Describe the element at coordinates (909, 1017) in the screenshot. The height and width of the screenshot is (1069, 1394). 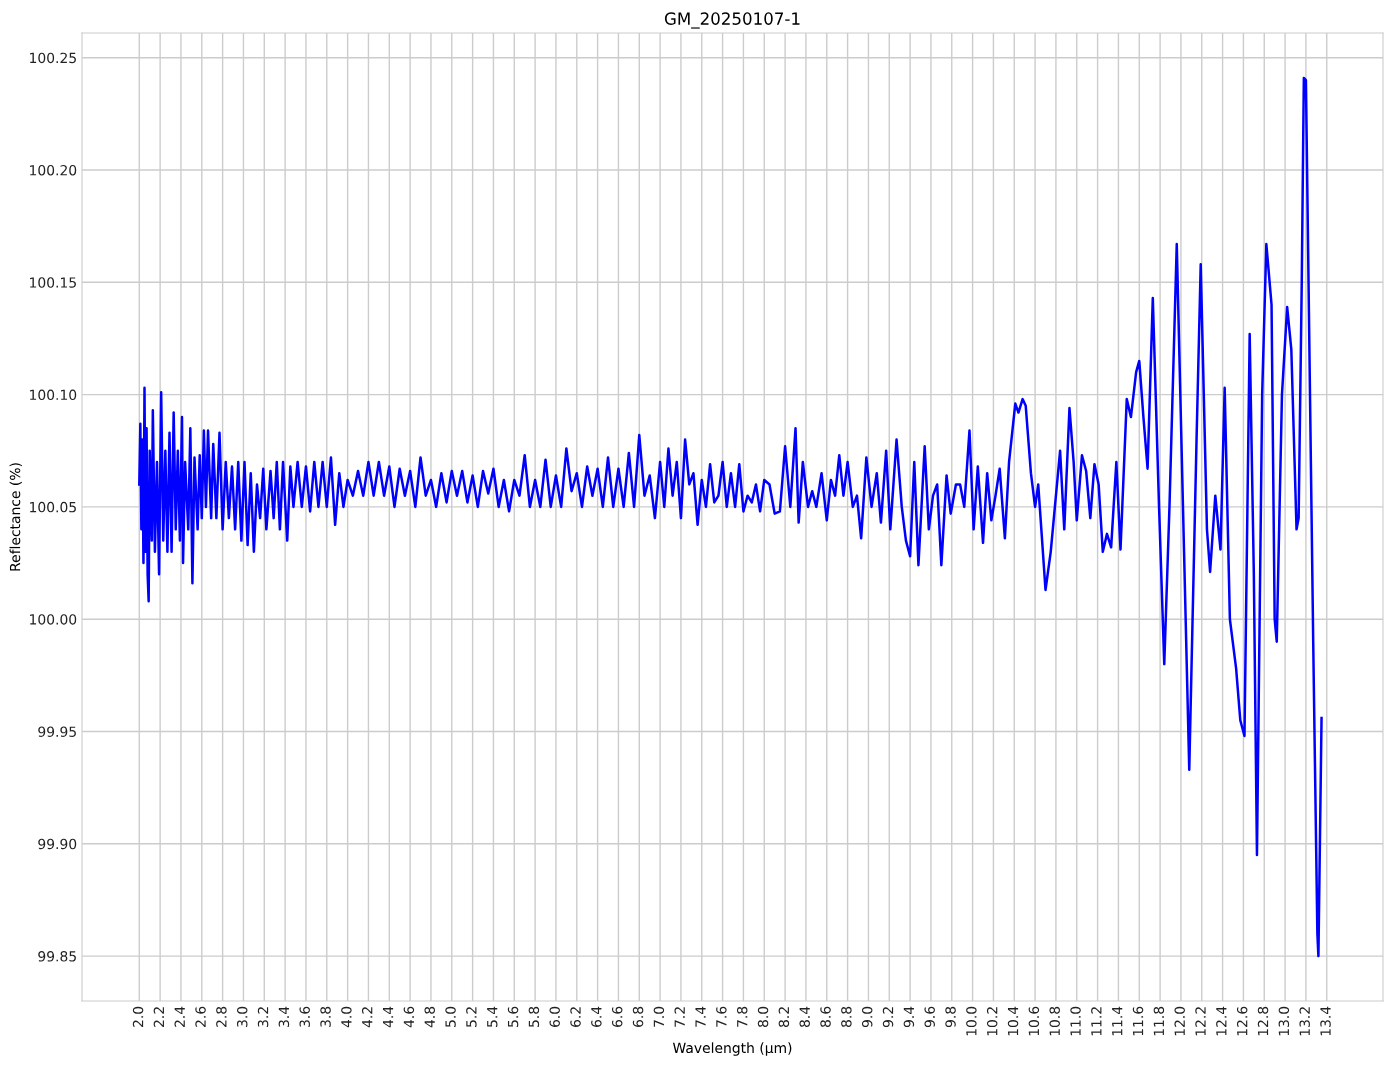
I see `x-tick-label: 9.4` at that location.